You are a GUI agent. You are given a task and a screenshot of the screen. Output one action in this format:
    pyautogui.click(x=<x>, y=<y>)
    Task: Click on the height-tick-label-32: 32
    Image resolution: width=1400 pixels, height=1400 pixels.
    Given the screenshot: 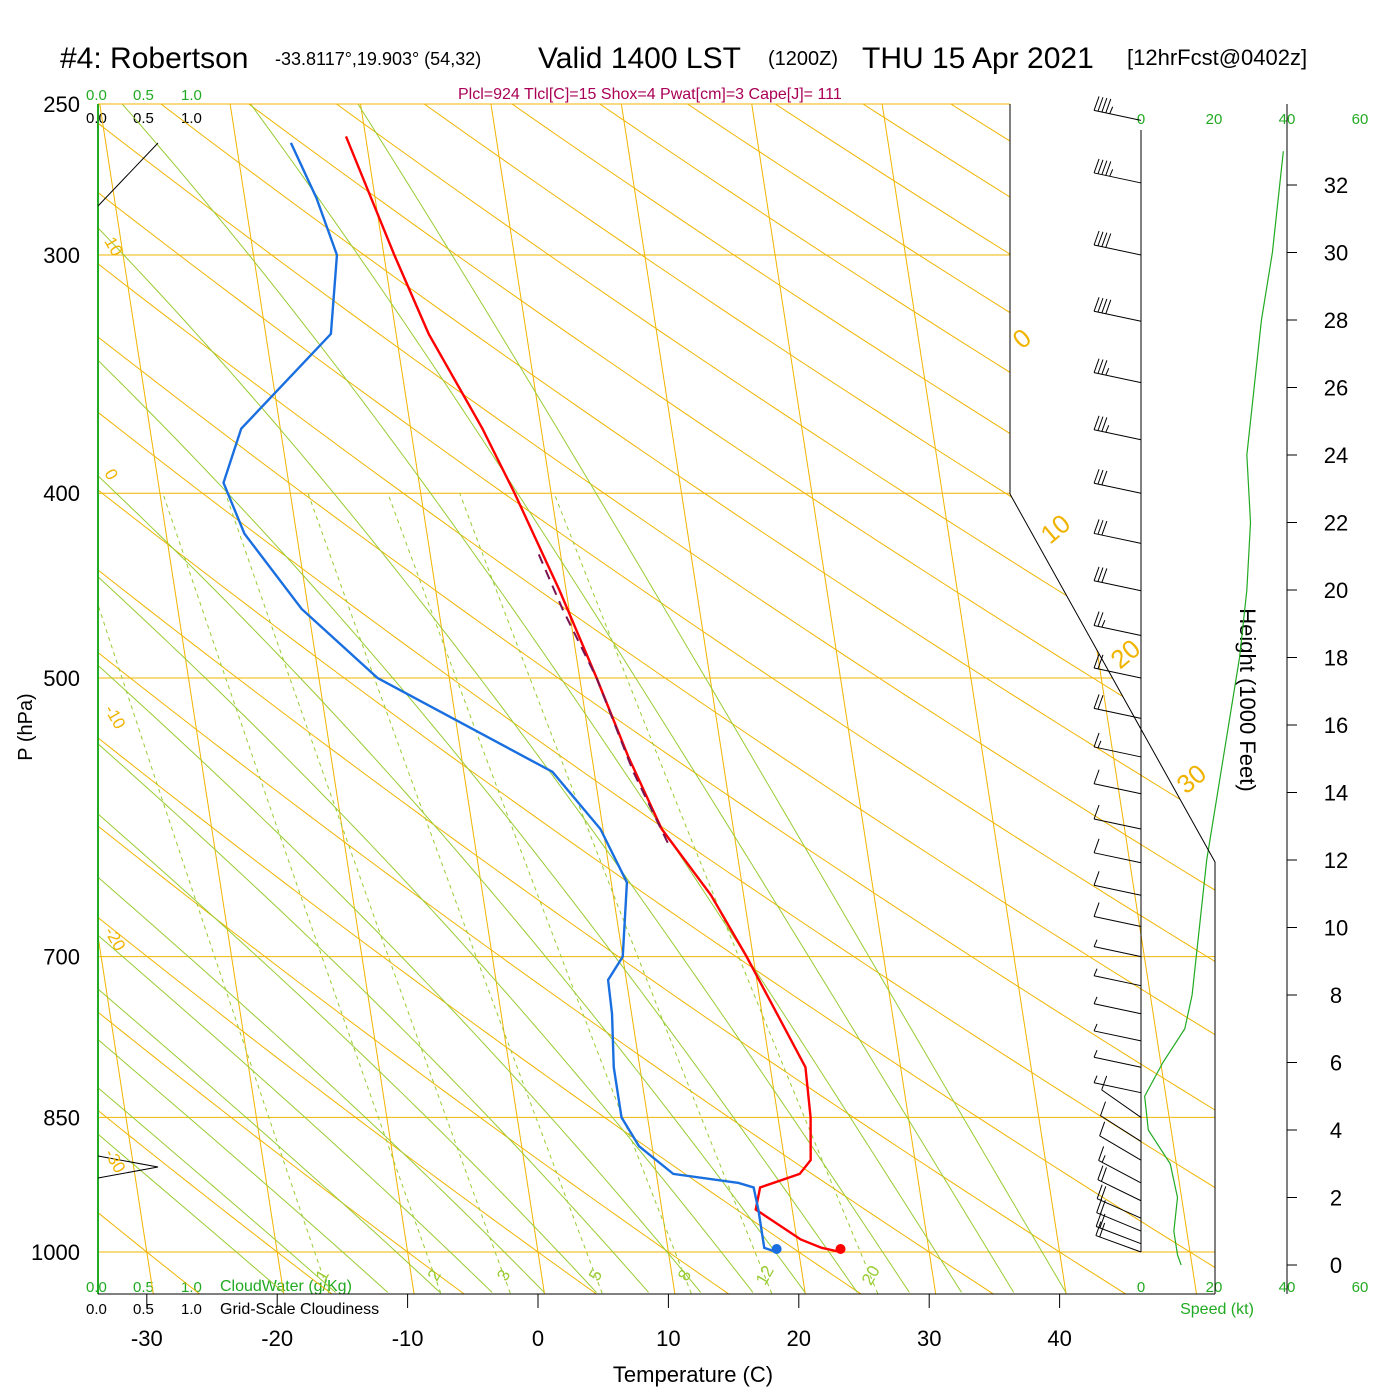 What is the action you would take?
    pyautogui.click(x=1336, y=185)
    